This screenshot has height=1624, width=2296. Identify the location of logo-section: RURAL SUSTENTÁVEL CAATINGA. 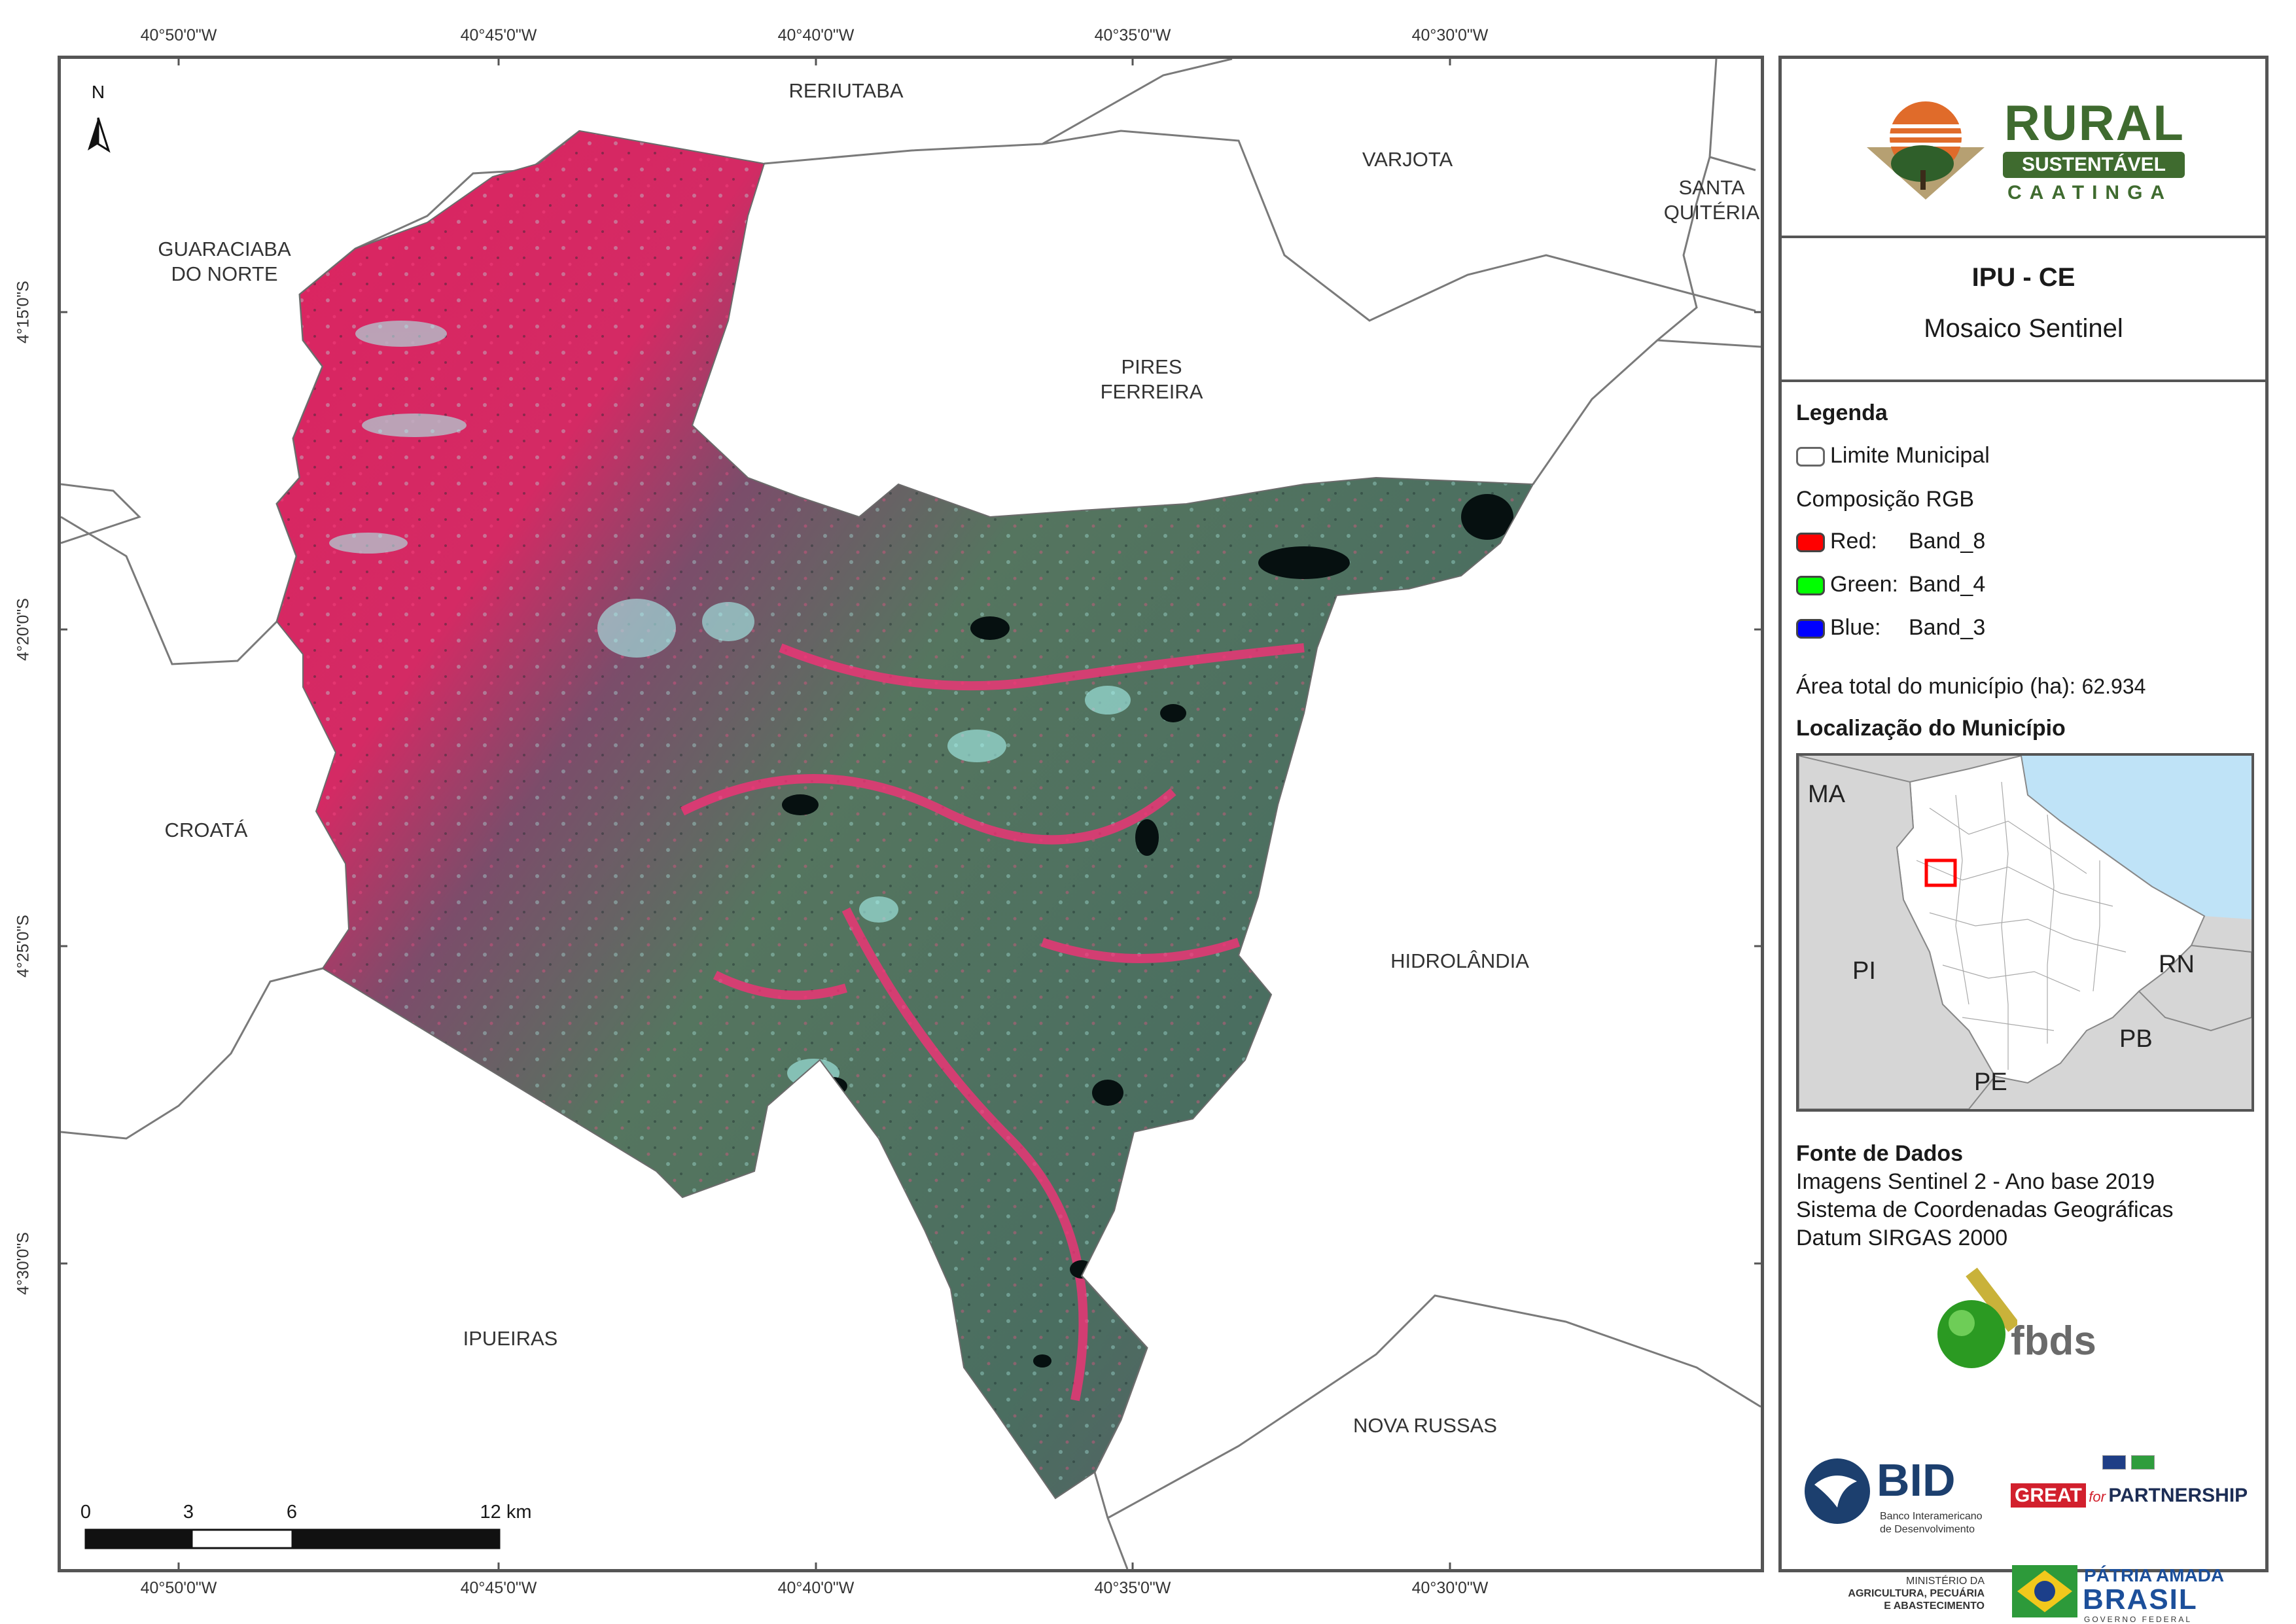
(2023, 148).